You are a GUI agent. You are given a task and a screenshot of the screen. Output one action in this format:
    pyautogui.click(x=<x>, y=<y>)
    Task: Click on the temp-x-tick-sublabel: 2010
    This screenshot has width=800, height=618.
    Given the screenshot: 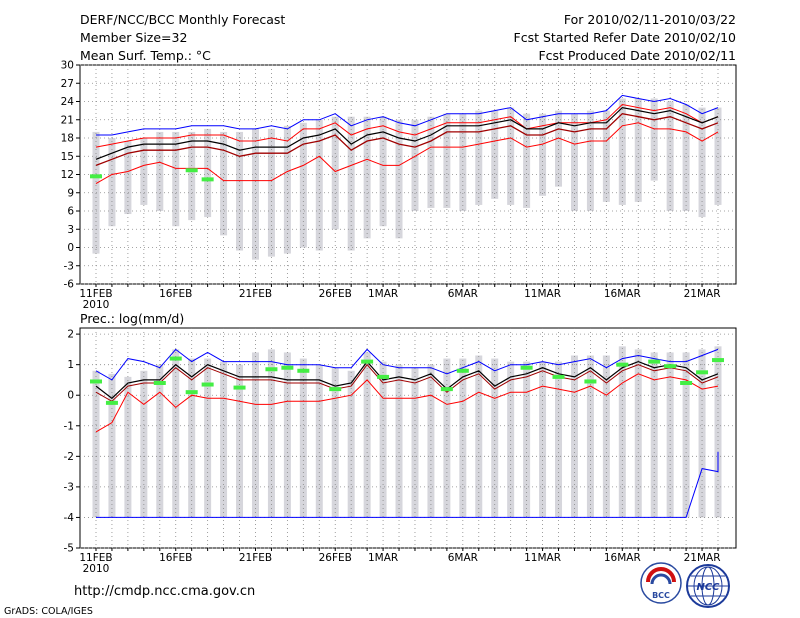 What is the action you would take?
    pyautogui.click(x=96, y=305)
    